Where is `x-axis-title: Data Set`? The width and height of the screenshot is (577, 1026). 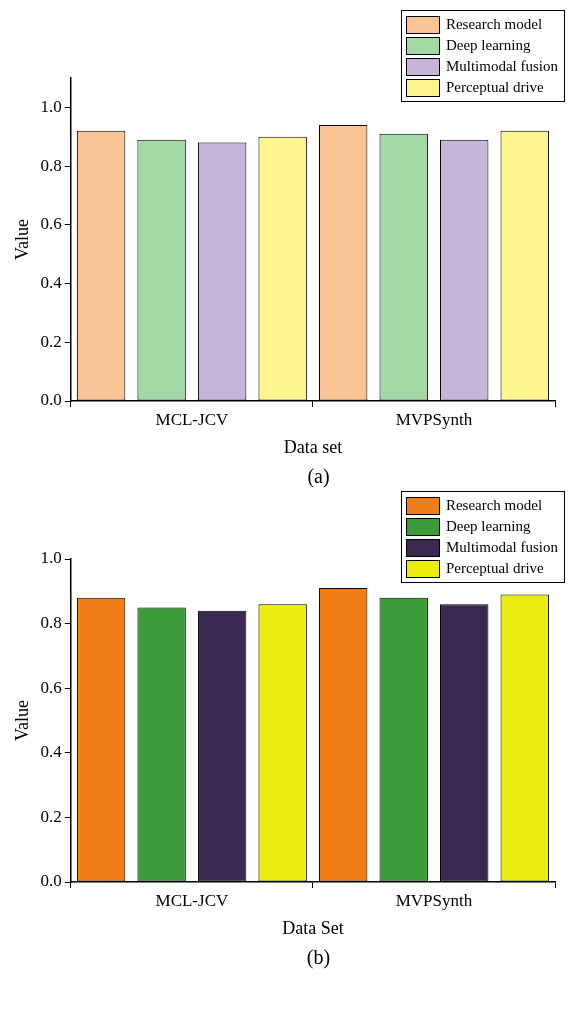 x-axis-title: Data Set is located at coordinates (313, 927).